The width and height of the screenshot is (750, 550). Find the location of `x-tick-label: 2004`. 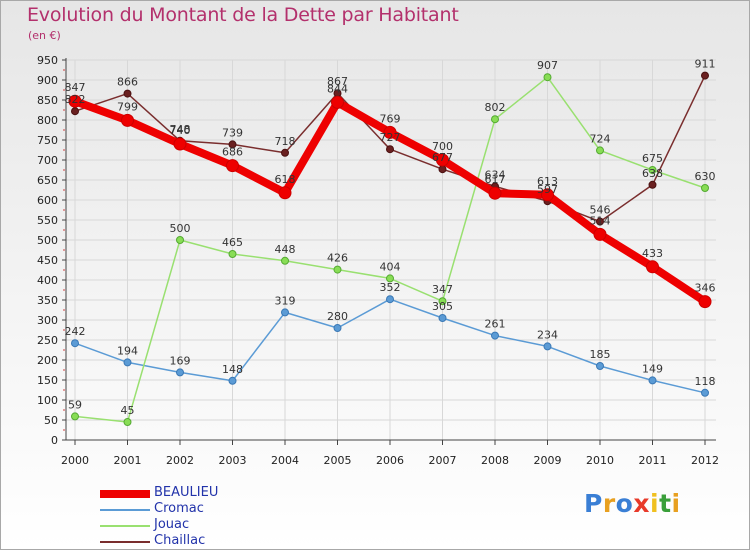

x-tick-label: 2004 is located at coordinates (285, 460).